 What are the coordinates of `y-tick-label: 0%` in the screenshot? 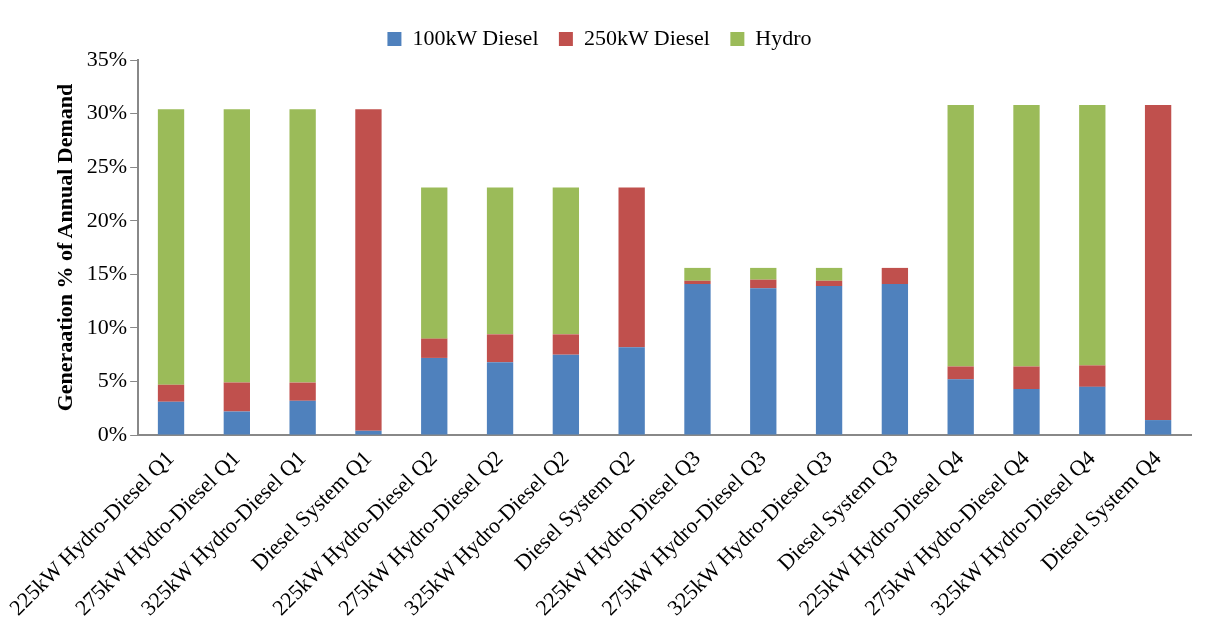 It's located at (112, 433).